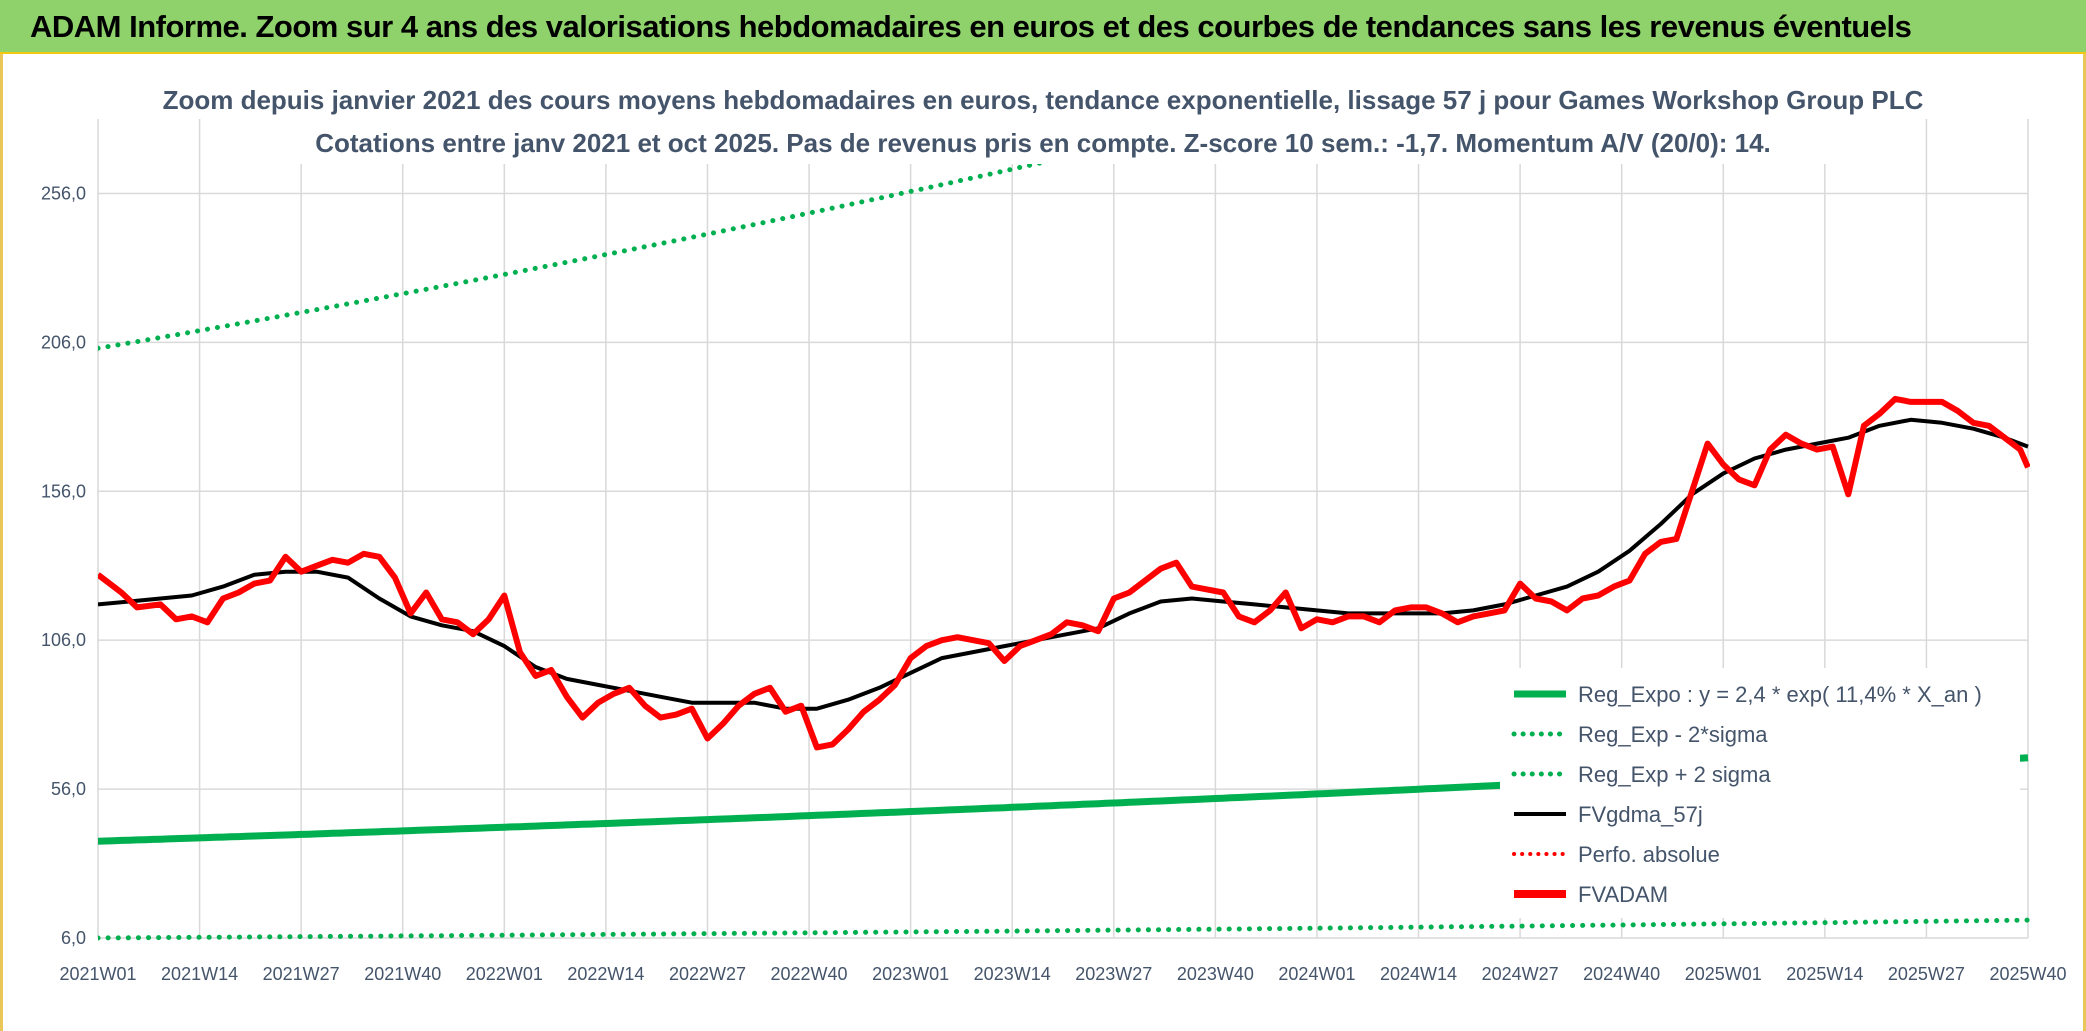 The height and width of the screenshot is (1031, 2086). Describe the element at coordinates (1064, 929) in the screenshot. I see `series-reg-exp-minus-2sigma` at that location.